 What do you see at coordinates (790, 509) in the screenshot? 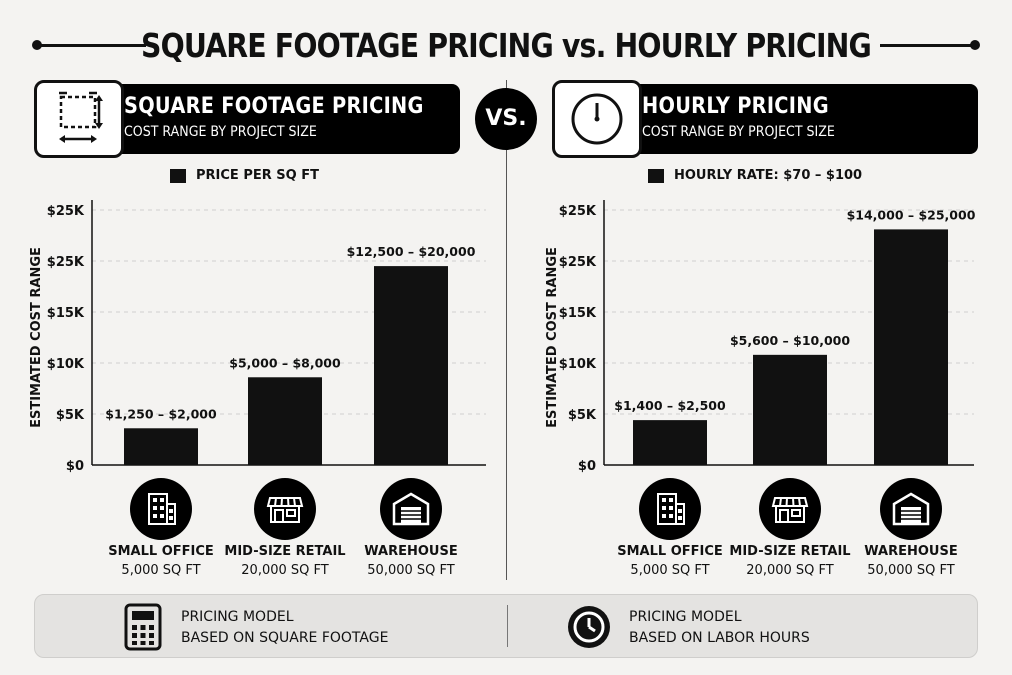
I see `right-storefront-icon` at bounding box center [790, 509].